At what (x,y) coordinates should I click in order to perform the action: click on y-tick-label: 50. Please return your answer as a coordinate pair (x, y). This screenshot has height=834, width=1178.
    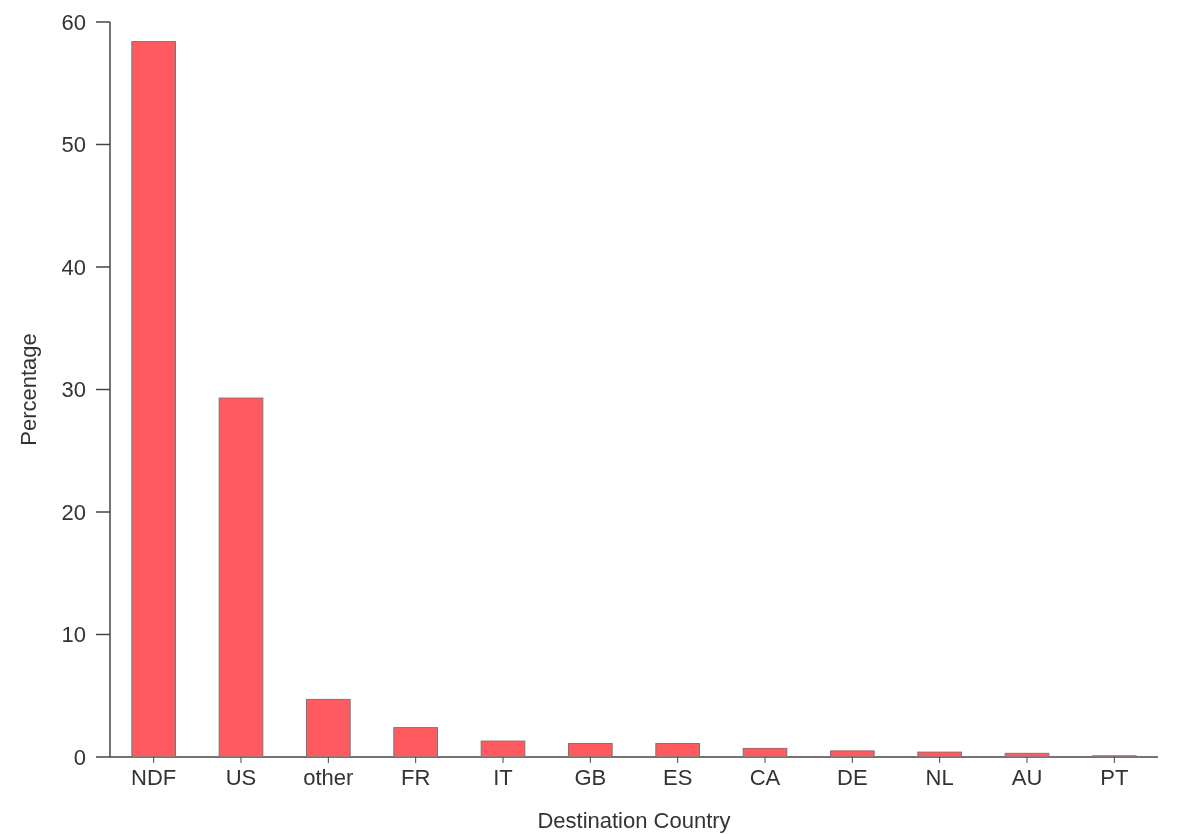
    Looking at the image, I should click on (73, 145).